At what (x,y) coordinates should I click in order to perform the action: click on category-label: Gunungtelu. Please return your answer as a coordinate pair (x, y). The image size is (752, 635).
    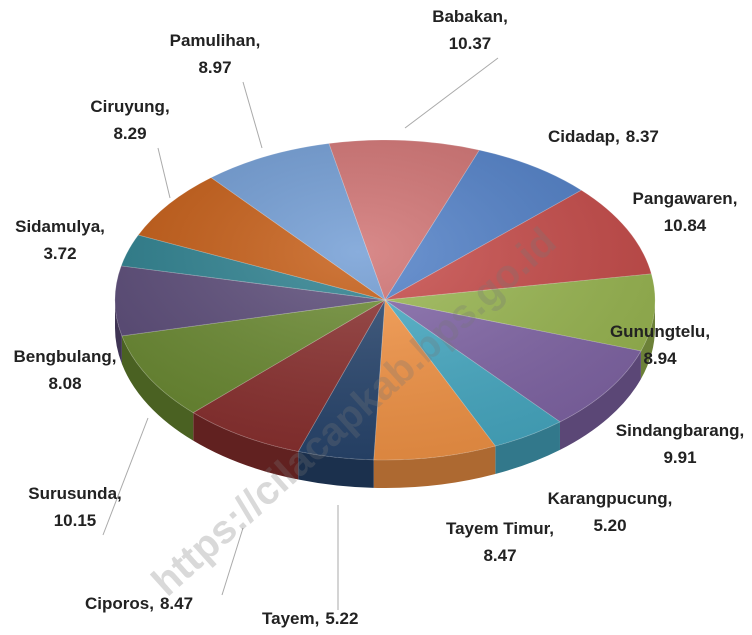
    Looking at the image, I should click on (657, 331).